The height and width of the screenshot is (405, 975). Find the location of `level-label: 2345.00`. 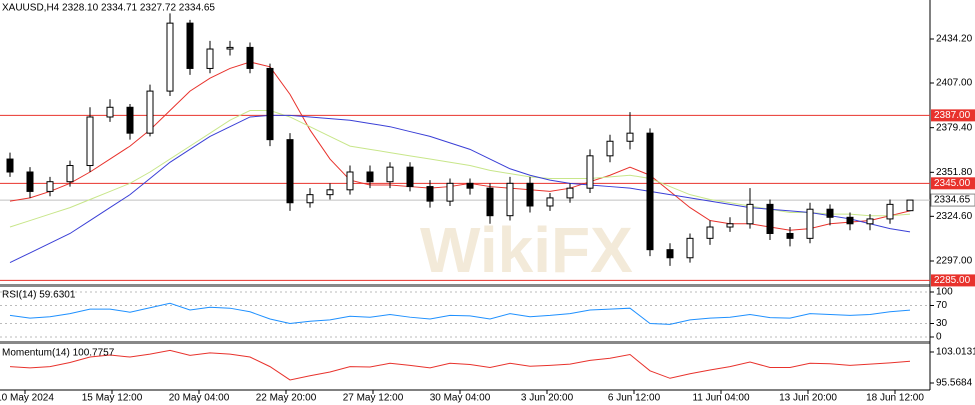

level-label: 2345.00 is located at coordinates (952, 183).